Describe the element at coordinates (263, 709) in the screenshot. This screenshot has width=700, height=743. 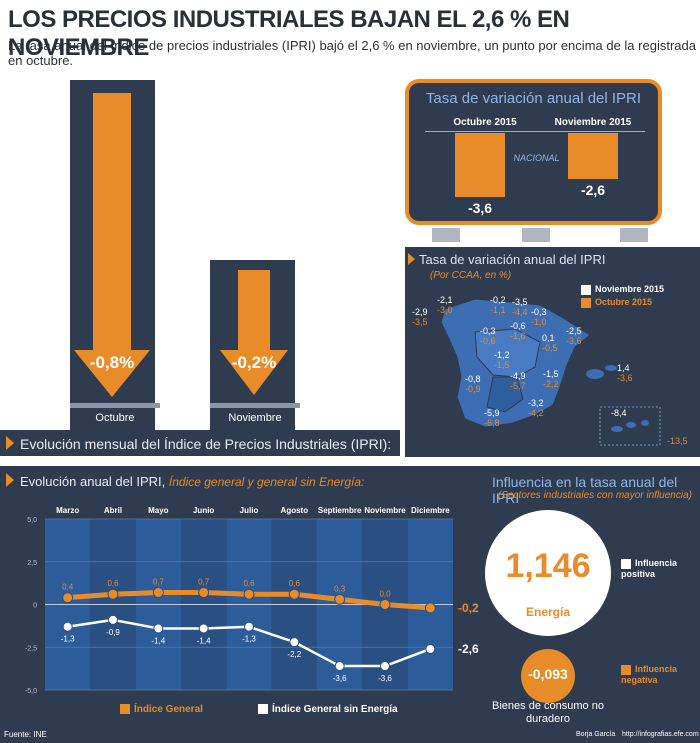
I see `legend-chip-sin-energia` at that location.